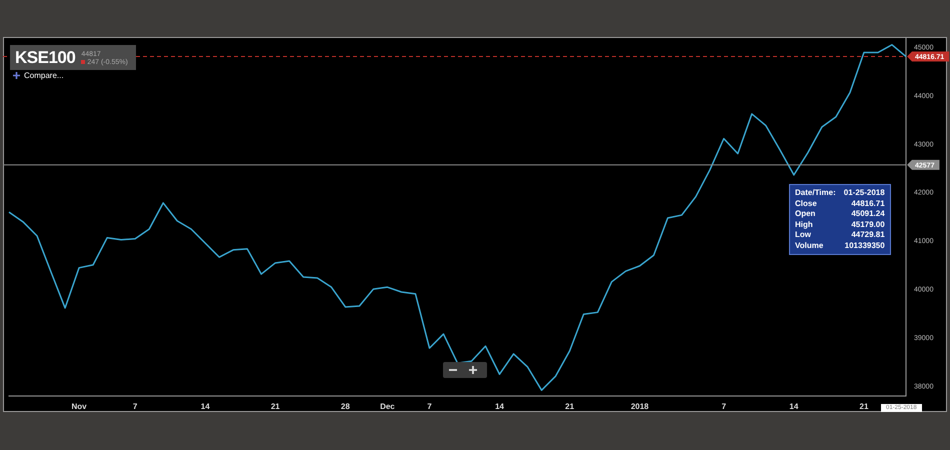 The image size is (950, 450). Describe the element at coordinates (867, 235) in the screenshot. I see `annotation: 44729.81` at that location.